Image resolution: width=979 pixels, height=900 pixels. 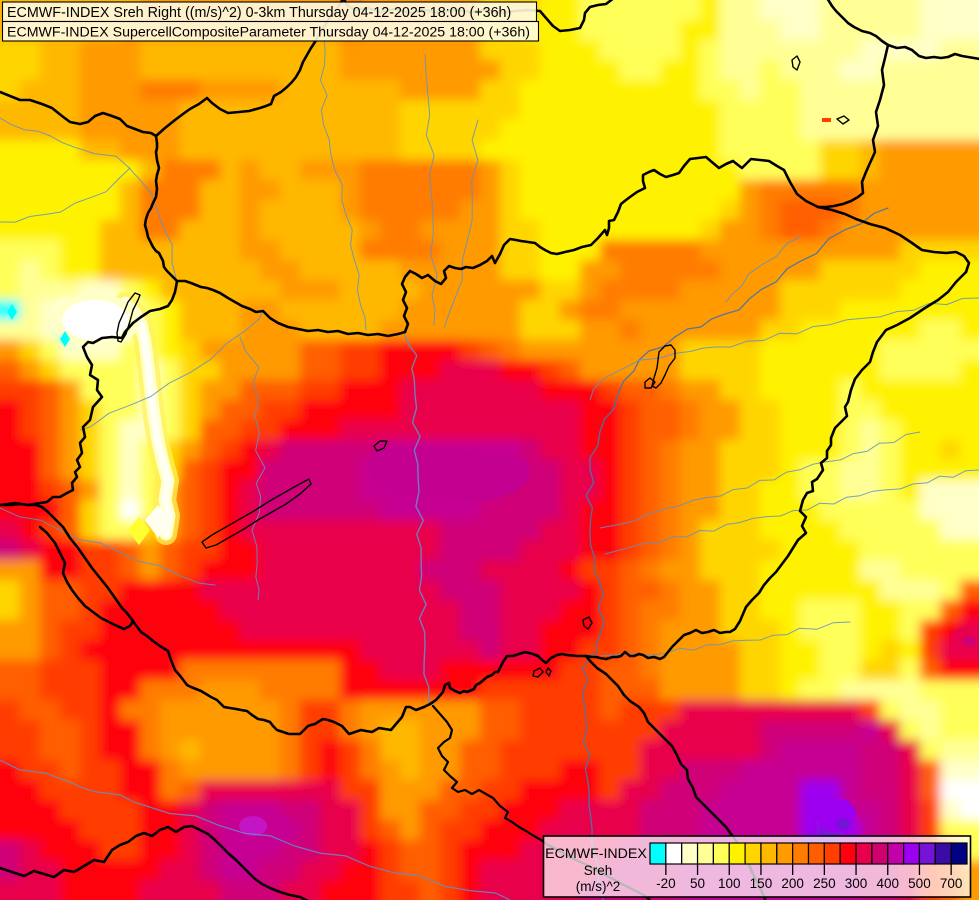 What do you see at coordinates (856, 883) in the screenshot?
I see `svg-text: 300` at bounding box center [856, 883].